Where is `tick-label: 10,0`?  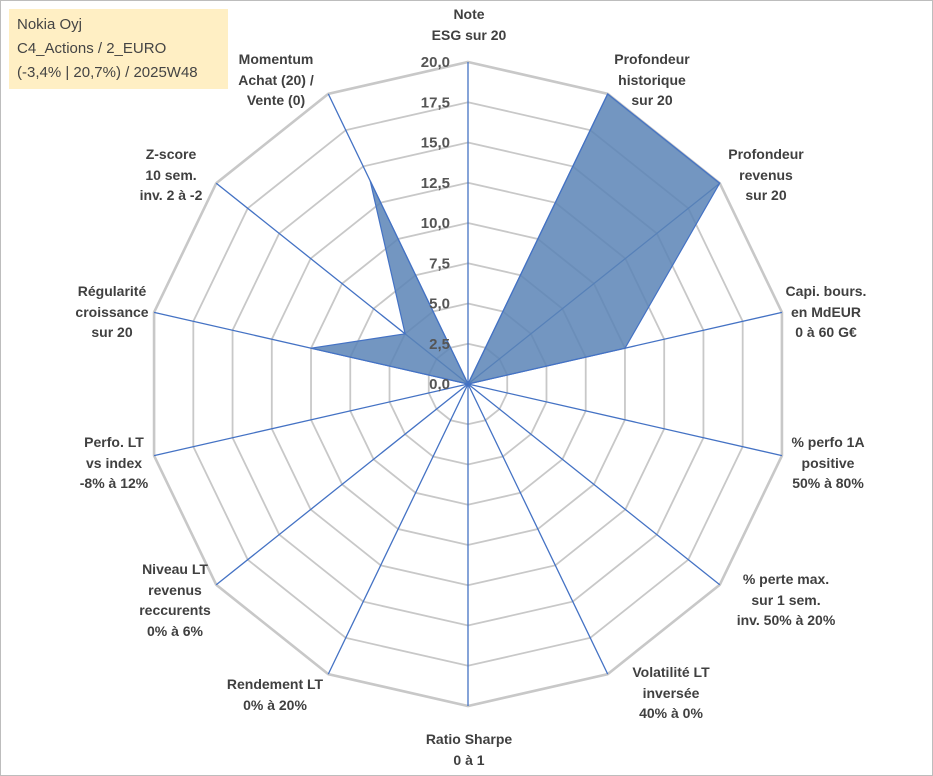
tick-label: 10,0 is located at coordinates (435, 223).